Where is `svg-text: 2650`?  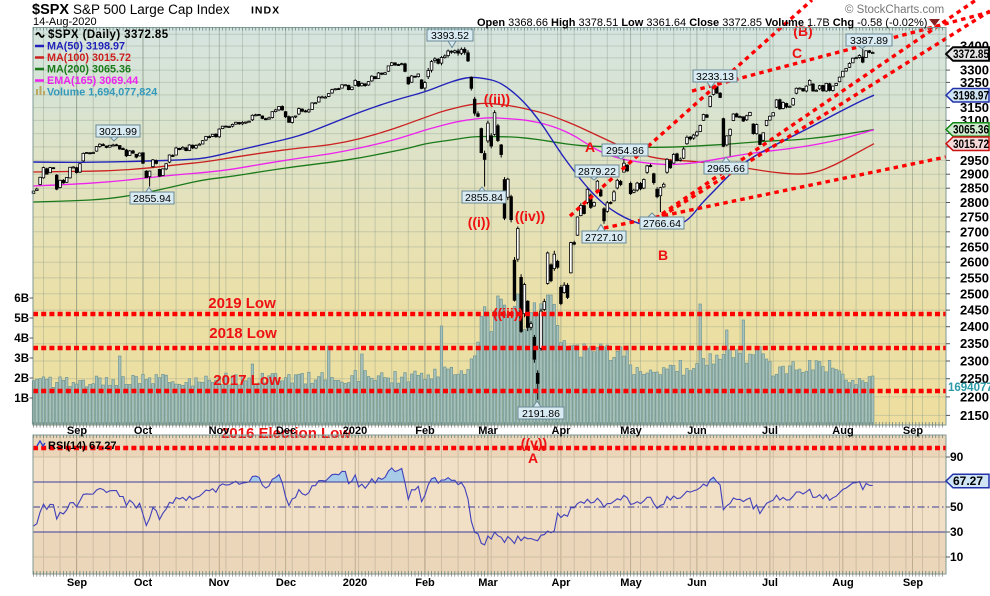 svg-text: 2650 is located at coordinates (974, 246).